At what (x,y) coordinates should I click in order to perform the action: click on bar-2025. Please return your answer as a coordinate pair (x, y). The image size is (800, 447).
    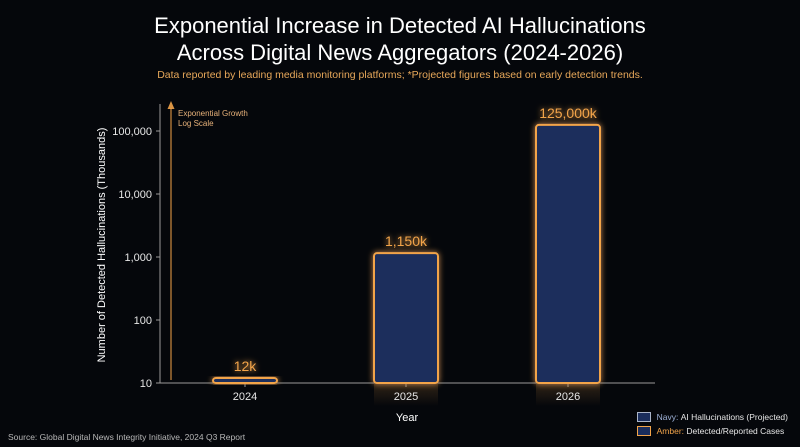
    Looking at the image, I should click on (406, 318).